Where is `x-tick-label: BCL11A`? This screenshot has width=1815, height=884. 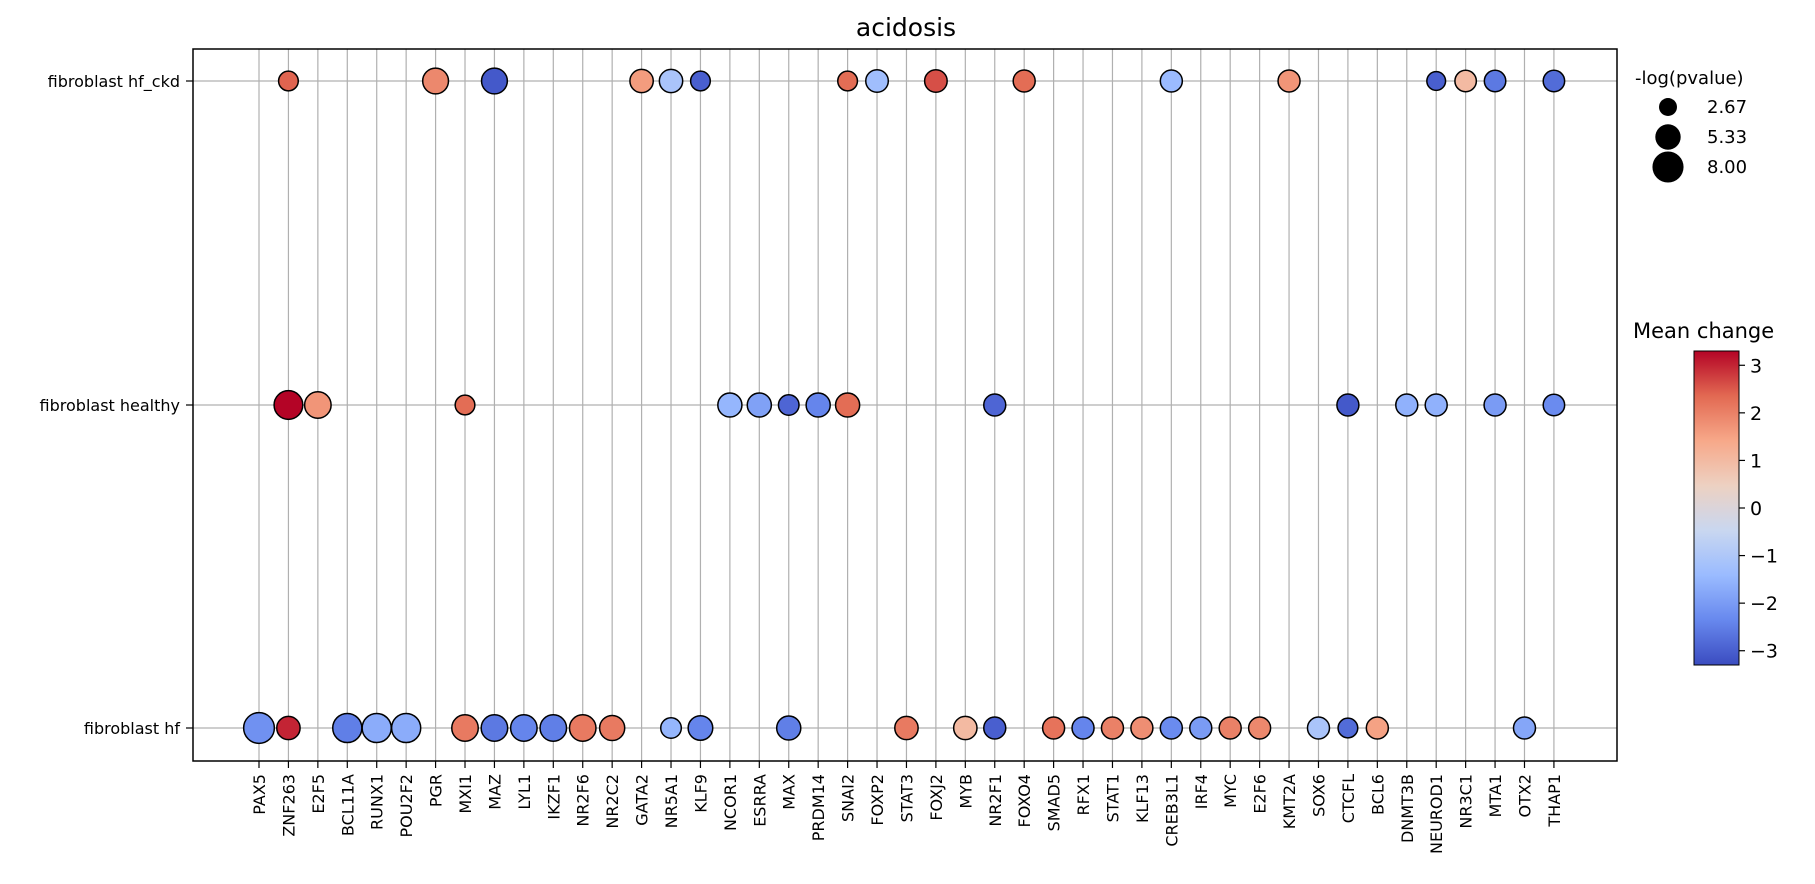
x-tick-label: BCL11A is located at coordinates (347, 805).